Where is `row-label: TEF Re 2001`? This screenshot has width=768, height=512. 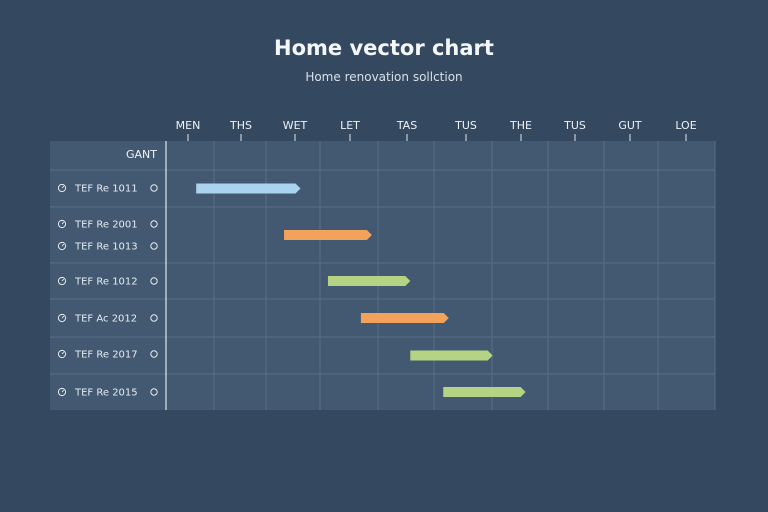
row-label: TEF Re 2001 is located at coordinates (106, 225).